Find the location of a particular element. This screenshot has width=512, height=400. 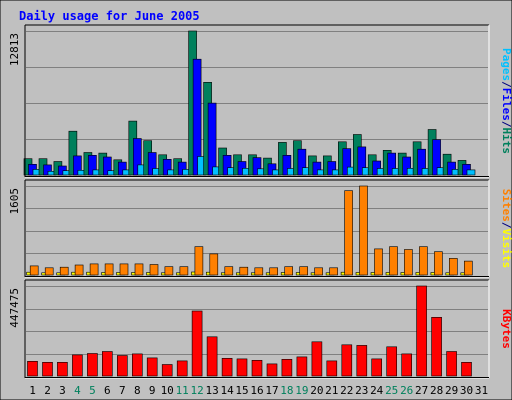

x-tick-label-day-9: 9 is located at coordinates (152, 390).